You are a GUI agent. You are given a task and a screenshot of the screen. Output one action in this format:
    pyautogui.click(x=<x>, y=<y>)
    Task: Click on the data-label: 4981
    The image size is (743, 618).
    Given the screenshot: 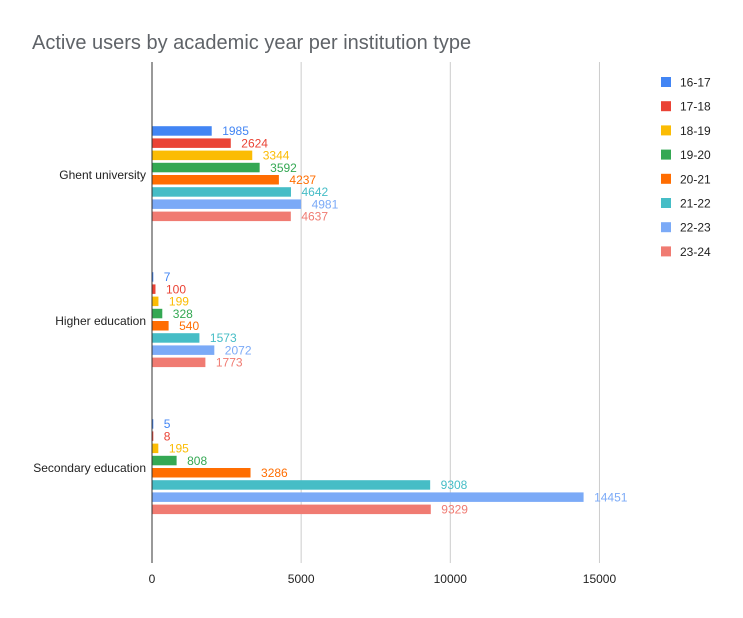 What is the action you would take?
    pyautogui.click(x=325, y=204)
    